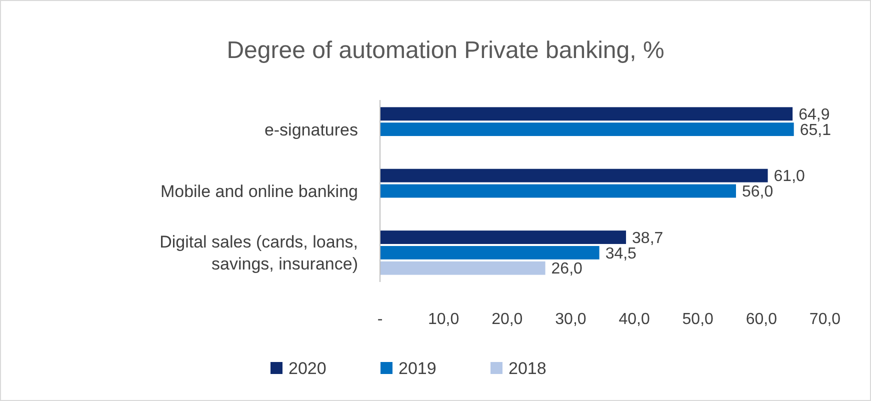 The image size is (871, 401). What do you see at coordinates (634, 319) in the screenshot?
I see `x-tick-label: 40,0` at bounding box center [634, 319].